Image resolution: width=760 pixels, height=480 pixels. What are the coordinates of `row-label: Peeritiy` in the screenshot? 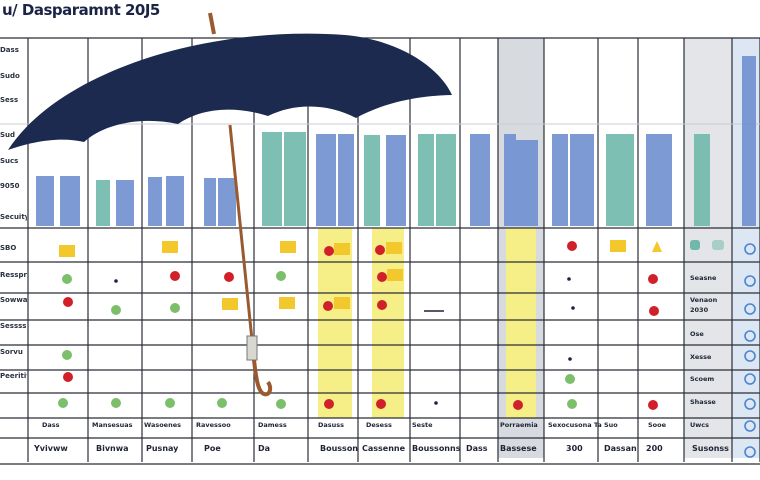 It's located at (13, 376).